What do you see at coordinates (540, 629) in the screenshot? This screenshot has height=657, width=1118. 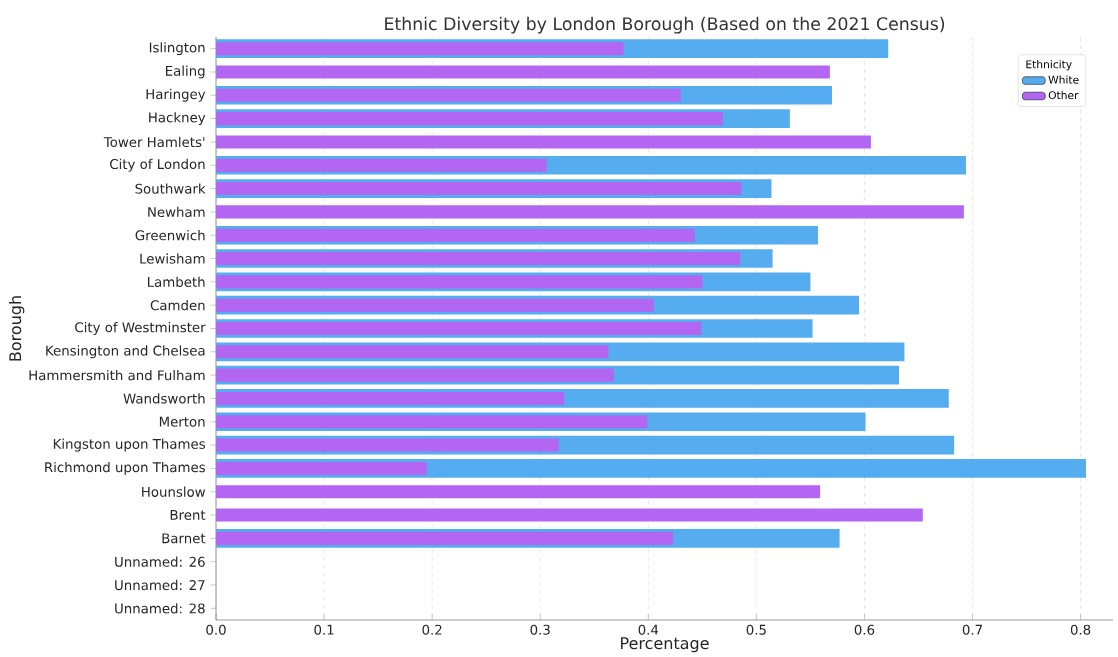 I see `x-tick-label: 0.3` at bounding box center [540, 629].